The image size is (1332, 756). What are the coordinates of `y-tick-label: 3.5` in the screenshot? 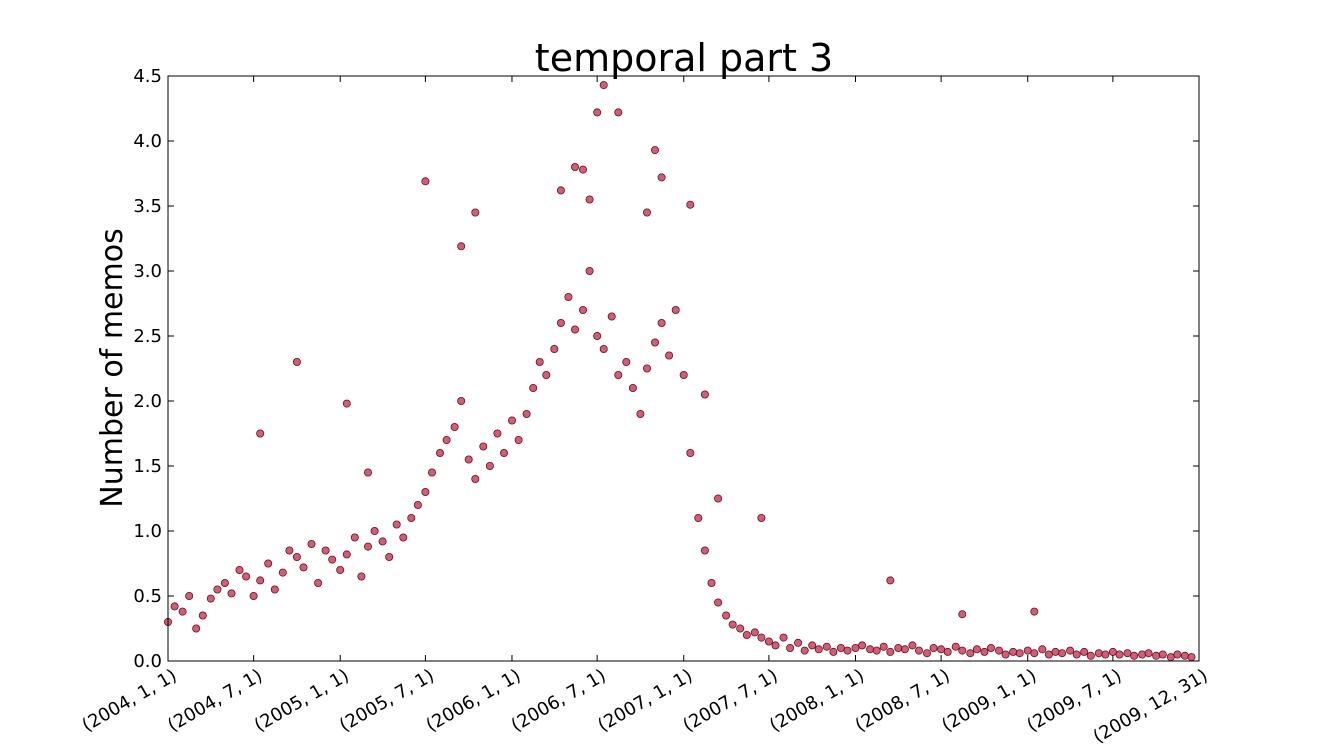 It's located at (147, 206).